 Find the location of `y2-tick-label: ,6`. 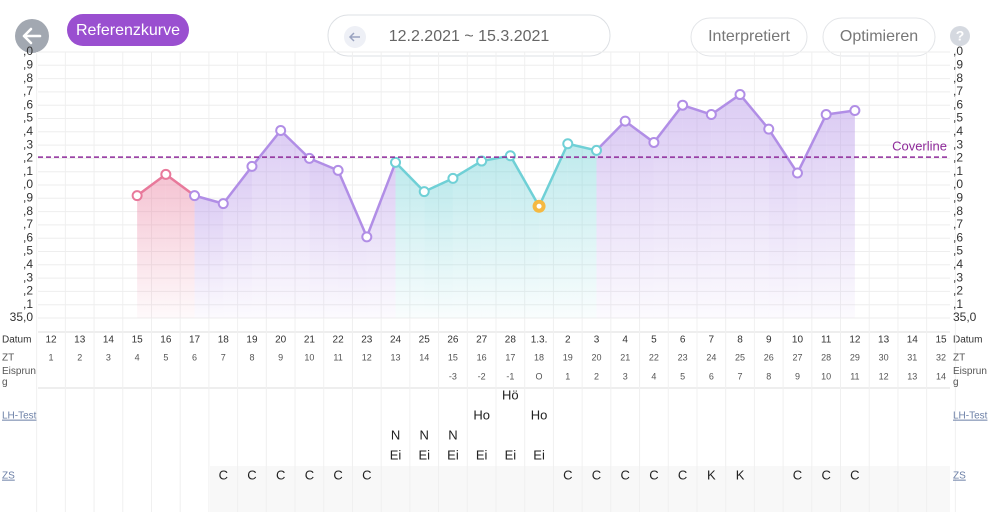

y2-tick-label: ,6 is located at coordinates (958, 237).